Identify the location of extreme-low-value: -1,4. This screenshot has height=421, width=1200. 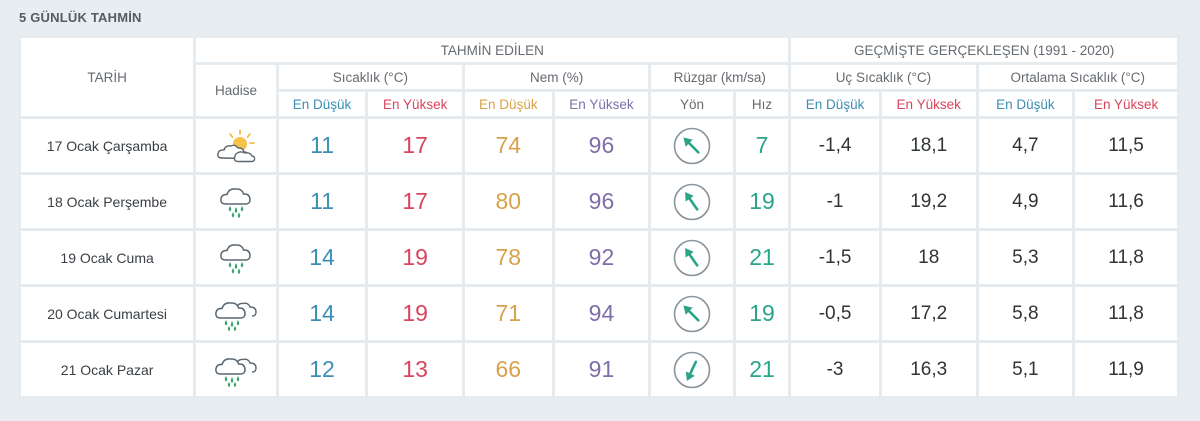
(835, 145).